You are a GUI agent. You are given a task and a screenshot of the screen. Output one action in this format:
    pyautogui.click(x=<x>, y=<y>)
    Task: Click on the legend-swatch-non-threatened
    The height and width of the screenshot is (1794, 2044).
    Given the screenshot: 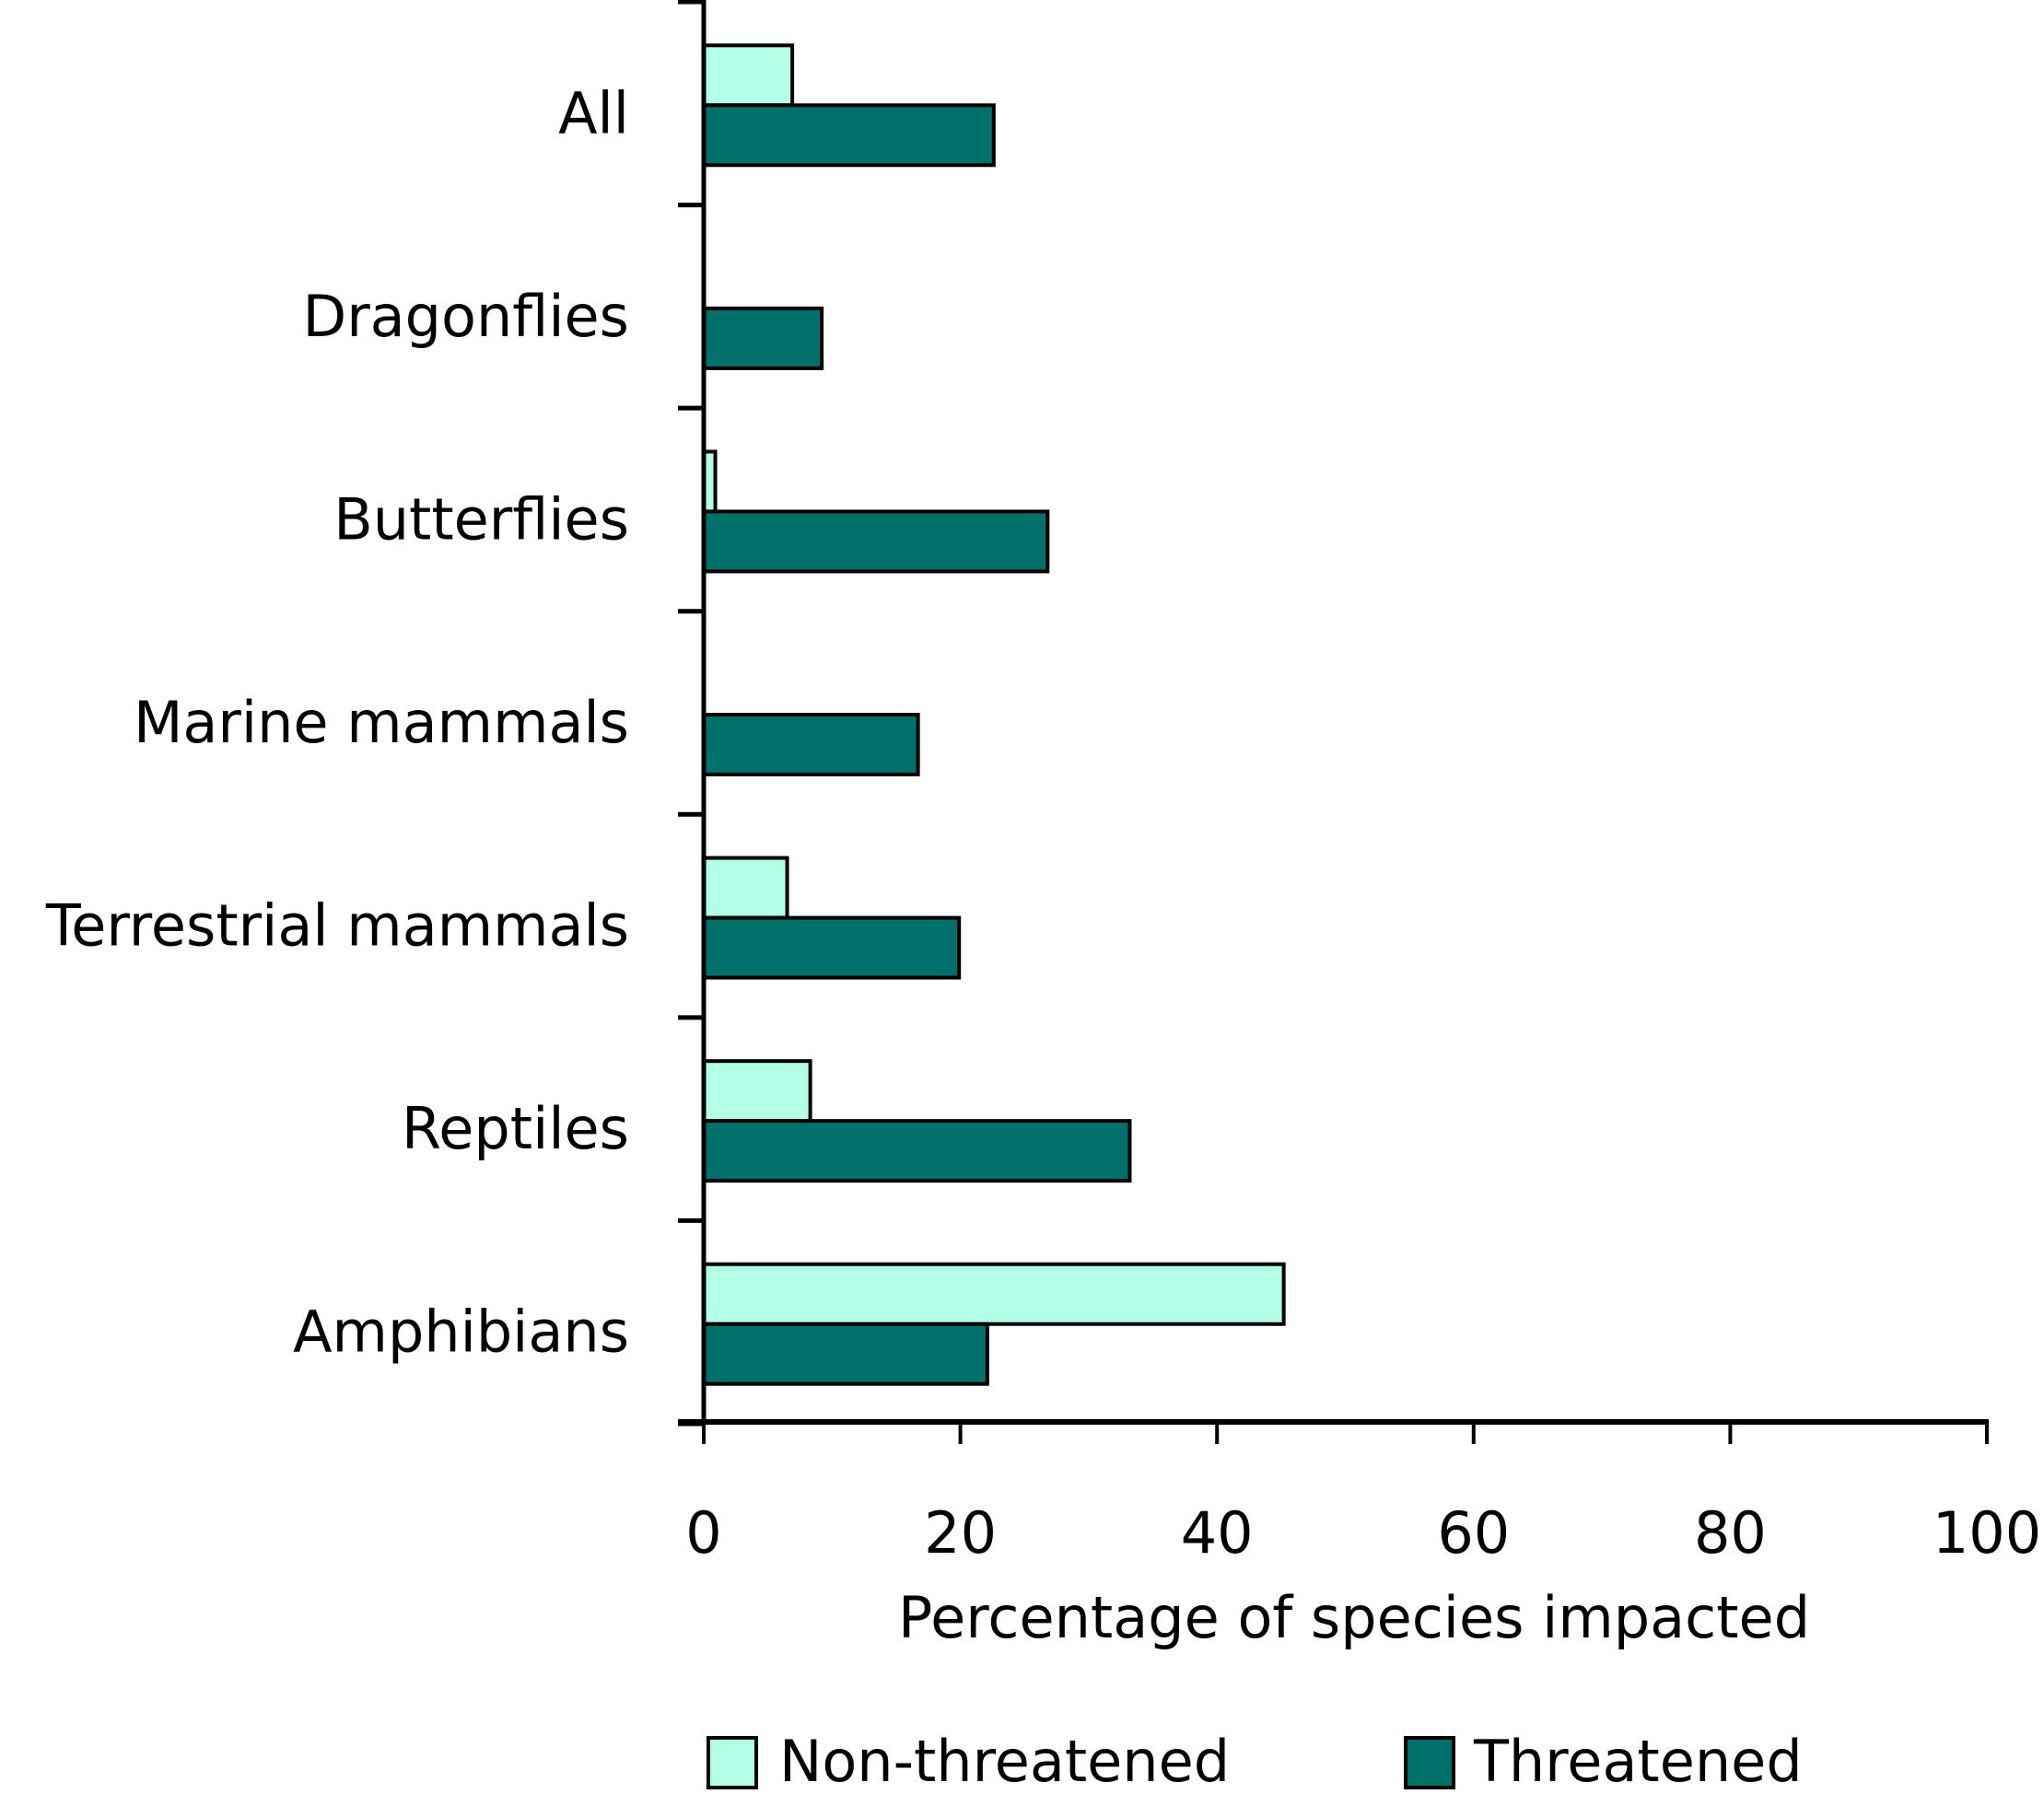 What is the action you would take?
    pyautogui.click(x=732, y=1762)
    